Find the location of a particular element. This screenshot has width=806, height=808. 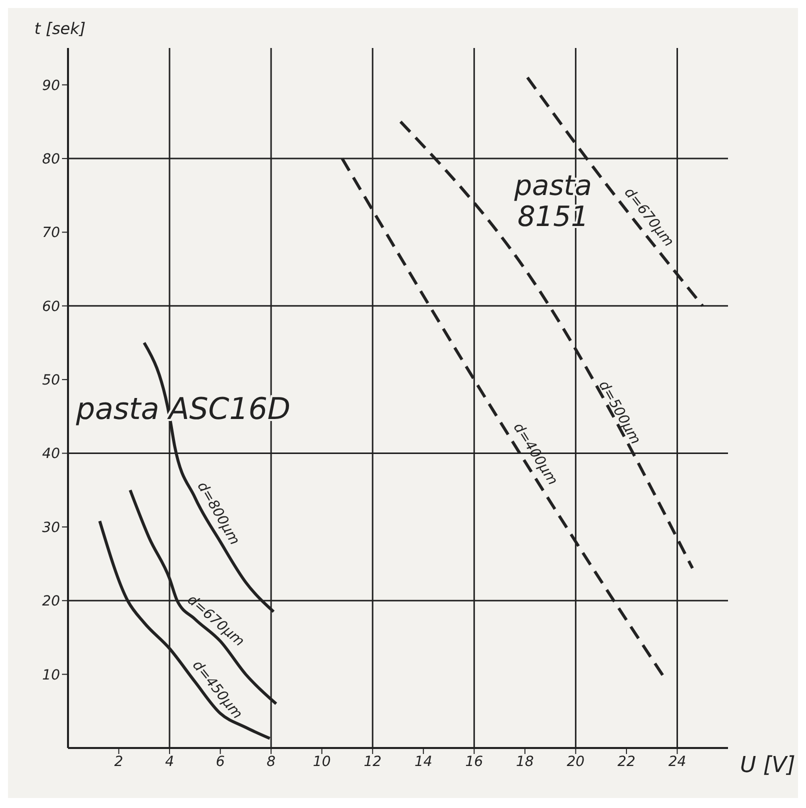

y-tick-label: 90 is located at coordinates (51, 86).